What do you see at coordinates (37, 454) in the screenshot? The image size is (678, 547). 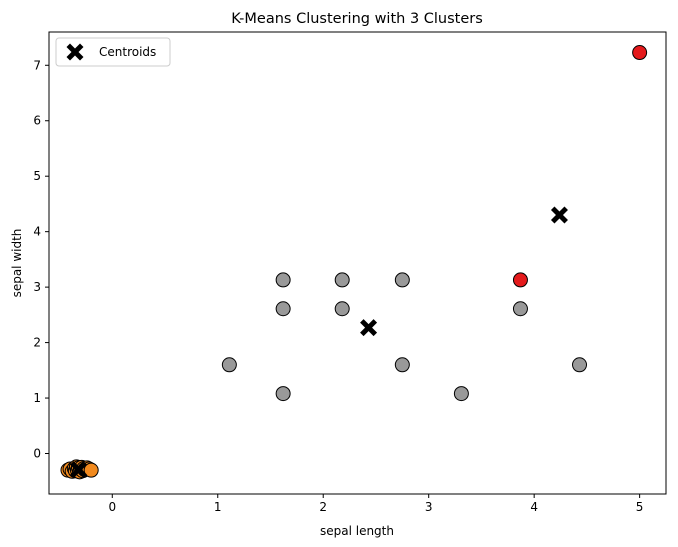 I see `y-tick-label: 0` at bounding box center [37, 454].